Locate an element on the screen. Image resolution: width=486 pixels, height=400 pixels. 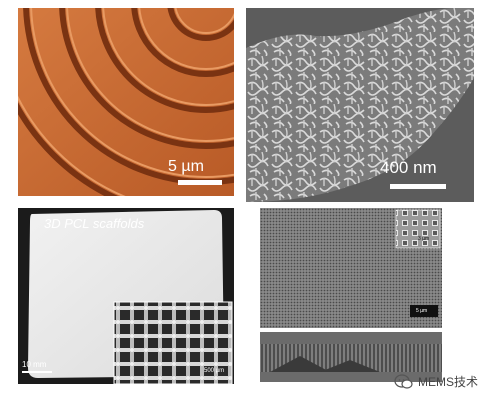
scale-label: 10 mm is located at coordinates (34, 364).